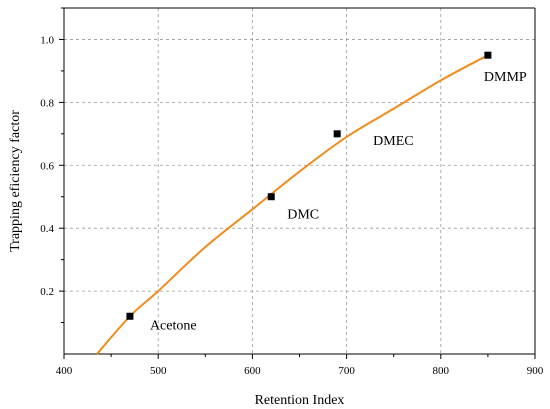 The height and width of the screenshot is (409, 550). What do you see at coordinates (505, 77) in the screenshot?
I see `data-point-label: DMMP` at bounding box center [505, 77].